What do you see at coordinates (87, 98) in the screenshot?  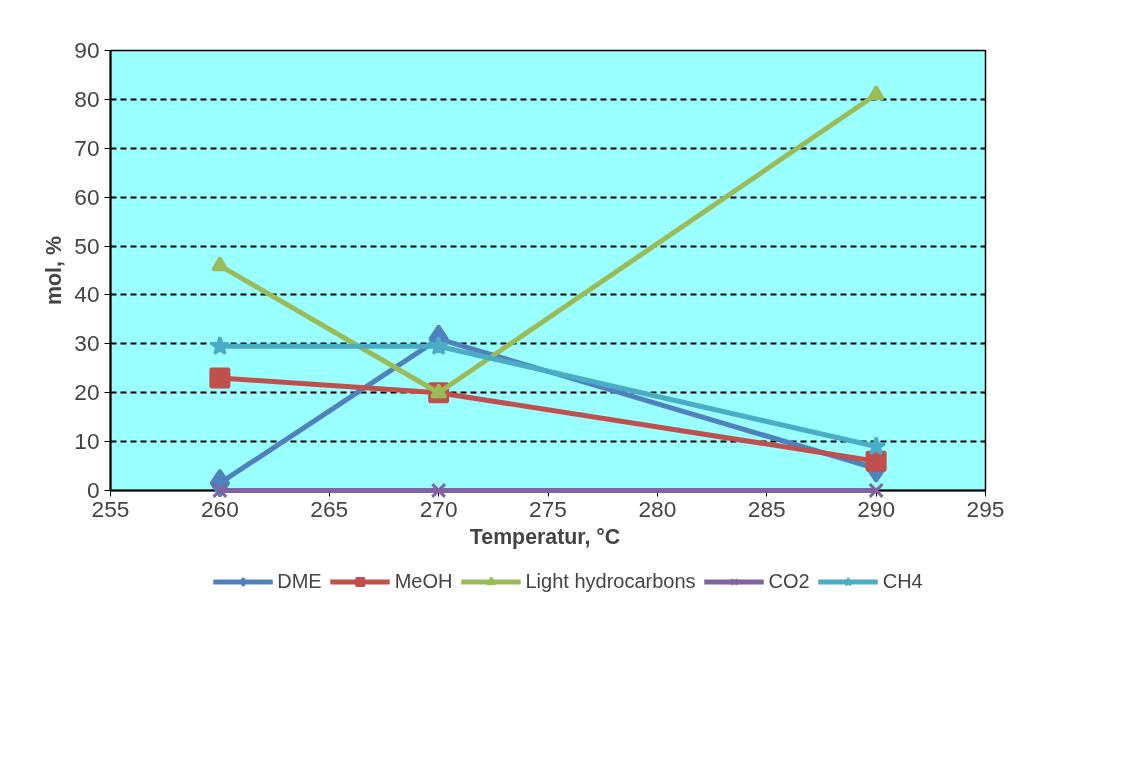 I see `y-tick-label: 80` at bounding box center [87, 98].